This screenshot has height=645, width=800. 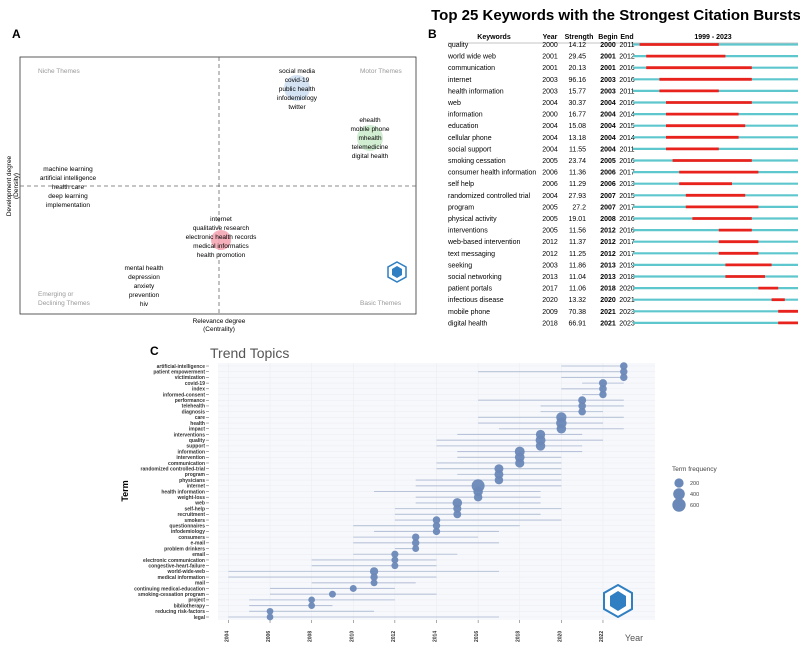 What do you see at coordinates (195, 447) in the screenshot?
I see `term-label: support` at bounding box center [195, 447].